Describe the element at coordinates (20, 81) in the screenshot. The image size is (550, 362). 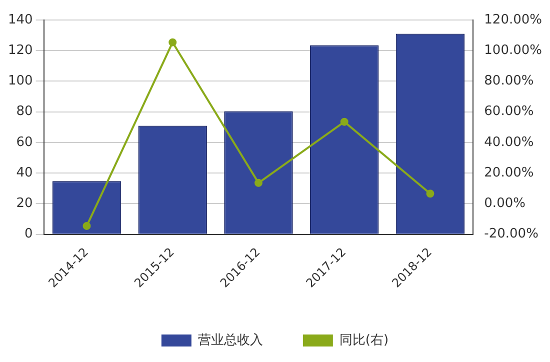
I see `y-tick-label: 100` at that location.